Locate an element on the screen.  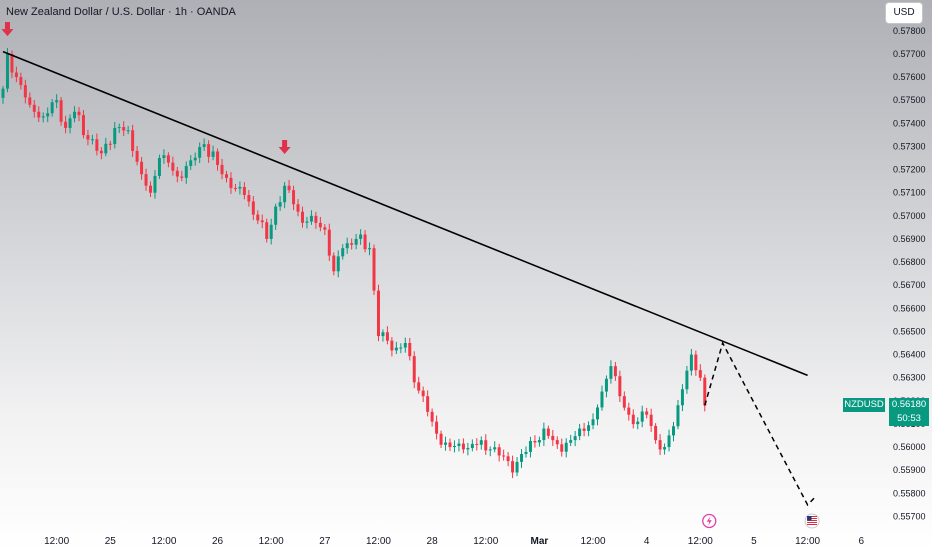
y-tick-label: 0.56600 is located at coordinates (909, 308).